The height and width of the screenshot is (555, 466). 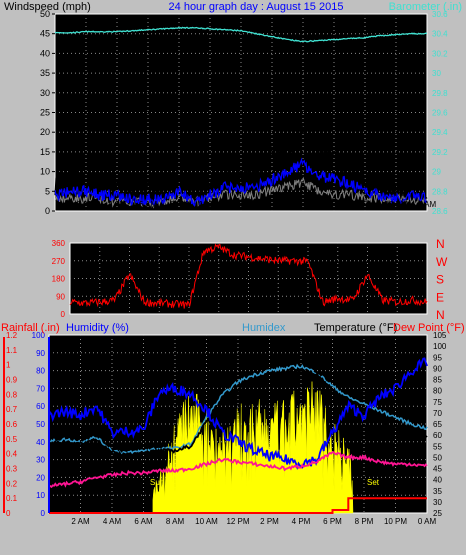 I want to click on wind-x-tick-label: 4 AM, so click(x=117, y=204).